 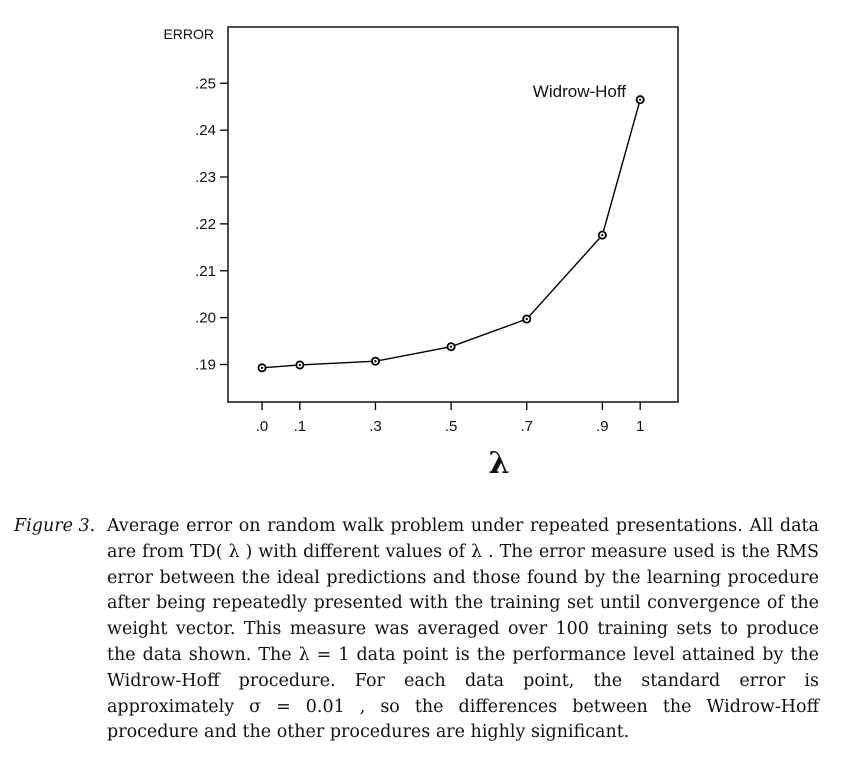 What do you see at coordinates (375, 426) in the screenshot?
I see `x-tick-label: .3` at bounding box center [375, 426].